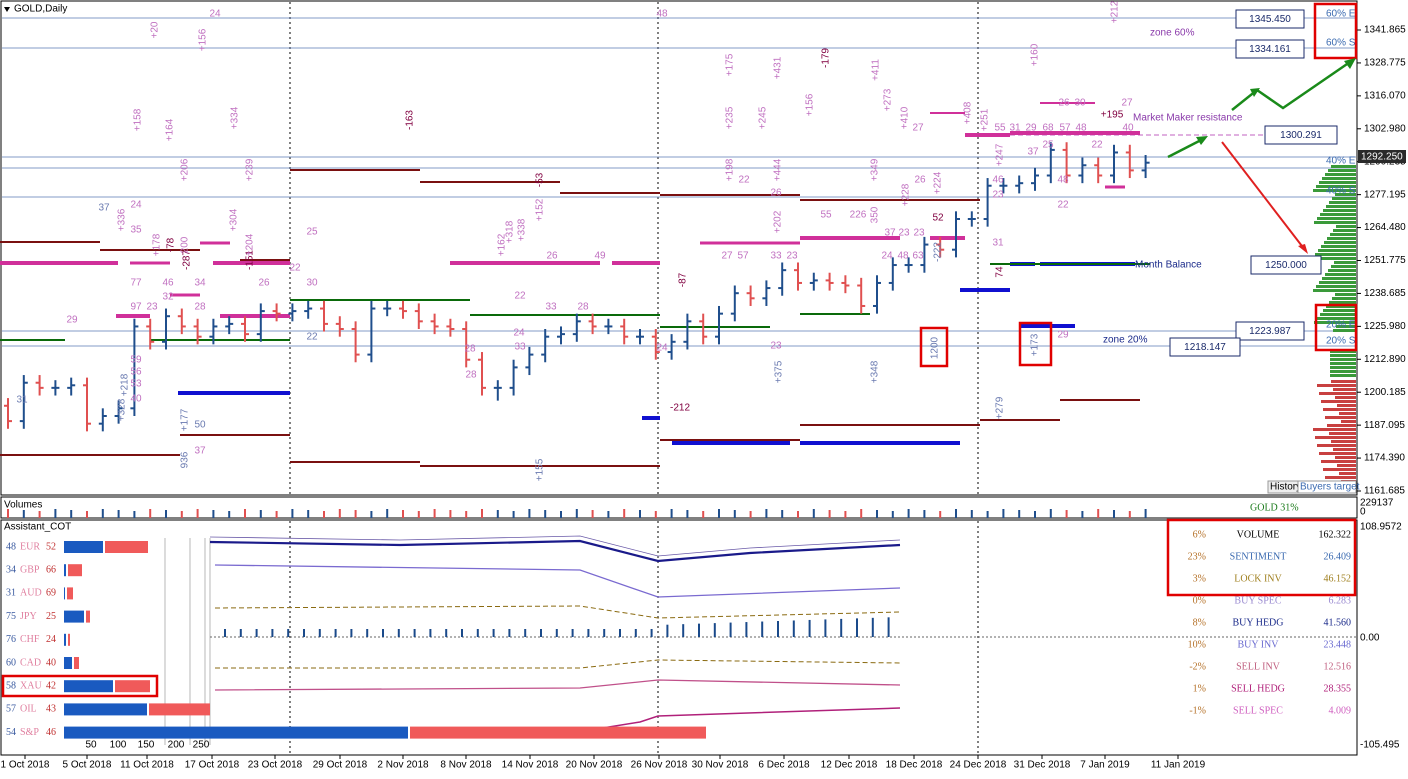  What do you see at coordinates (466, 765) in the screenshot?
I see `date-label: 8 Nov 2018` at bounding box center [466, 765].